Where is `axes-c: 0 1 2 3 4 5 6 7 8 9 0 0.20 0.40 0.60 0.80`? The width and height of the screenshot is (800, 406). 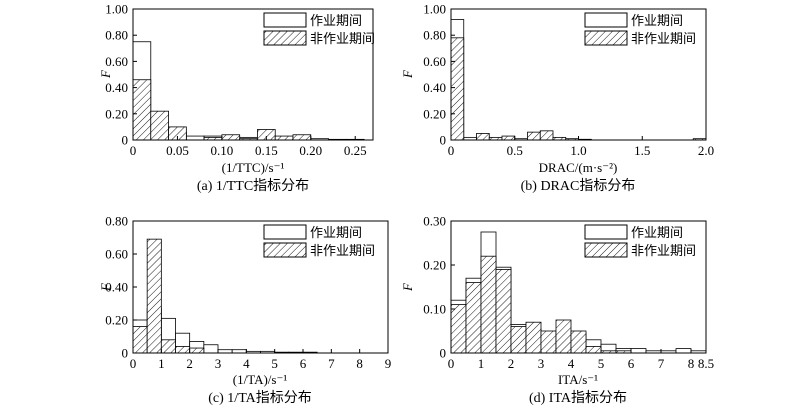 axes-c: 0 1 2 3 4 5 6 7 8 9 0 0.20 0.40 0.60 0.80 is located at coordinates (248, 293).